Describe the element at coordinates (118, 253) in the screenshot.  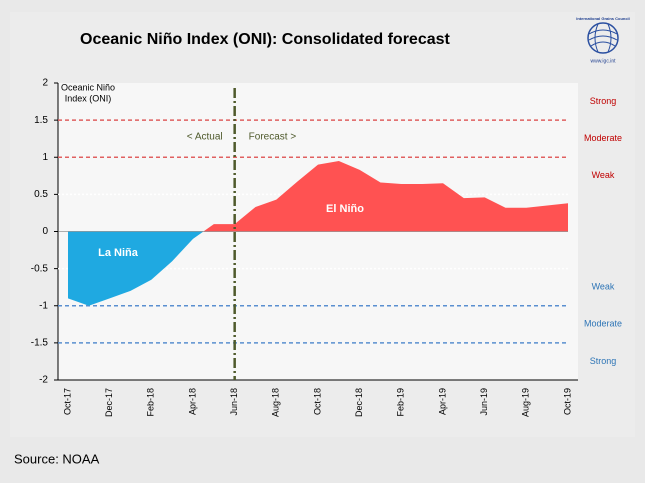
I see `annotation-negative: La Niña` at that location.